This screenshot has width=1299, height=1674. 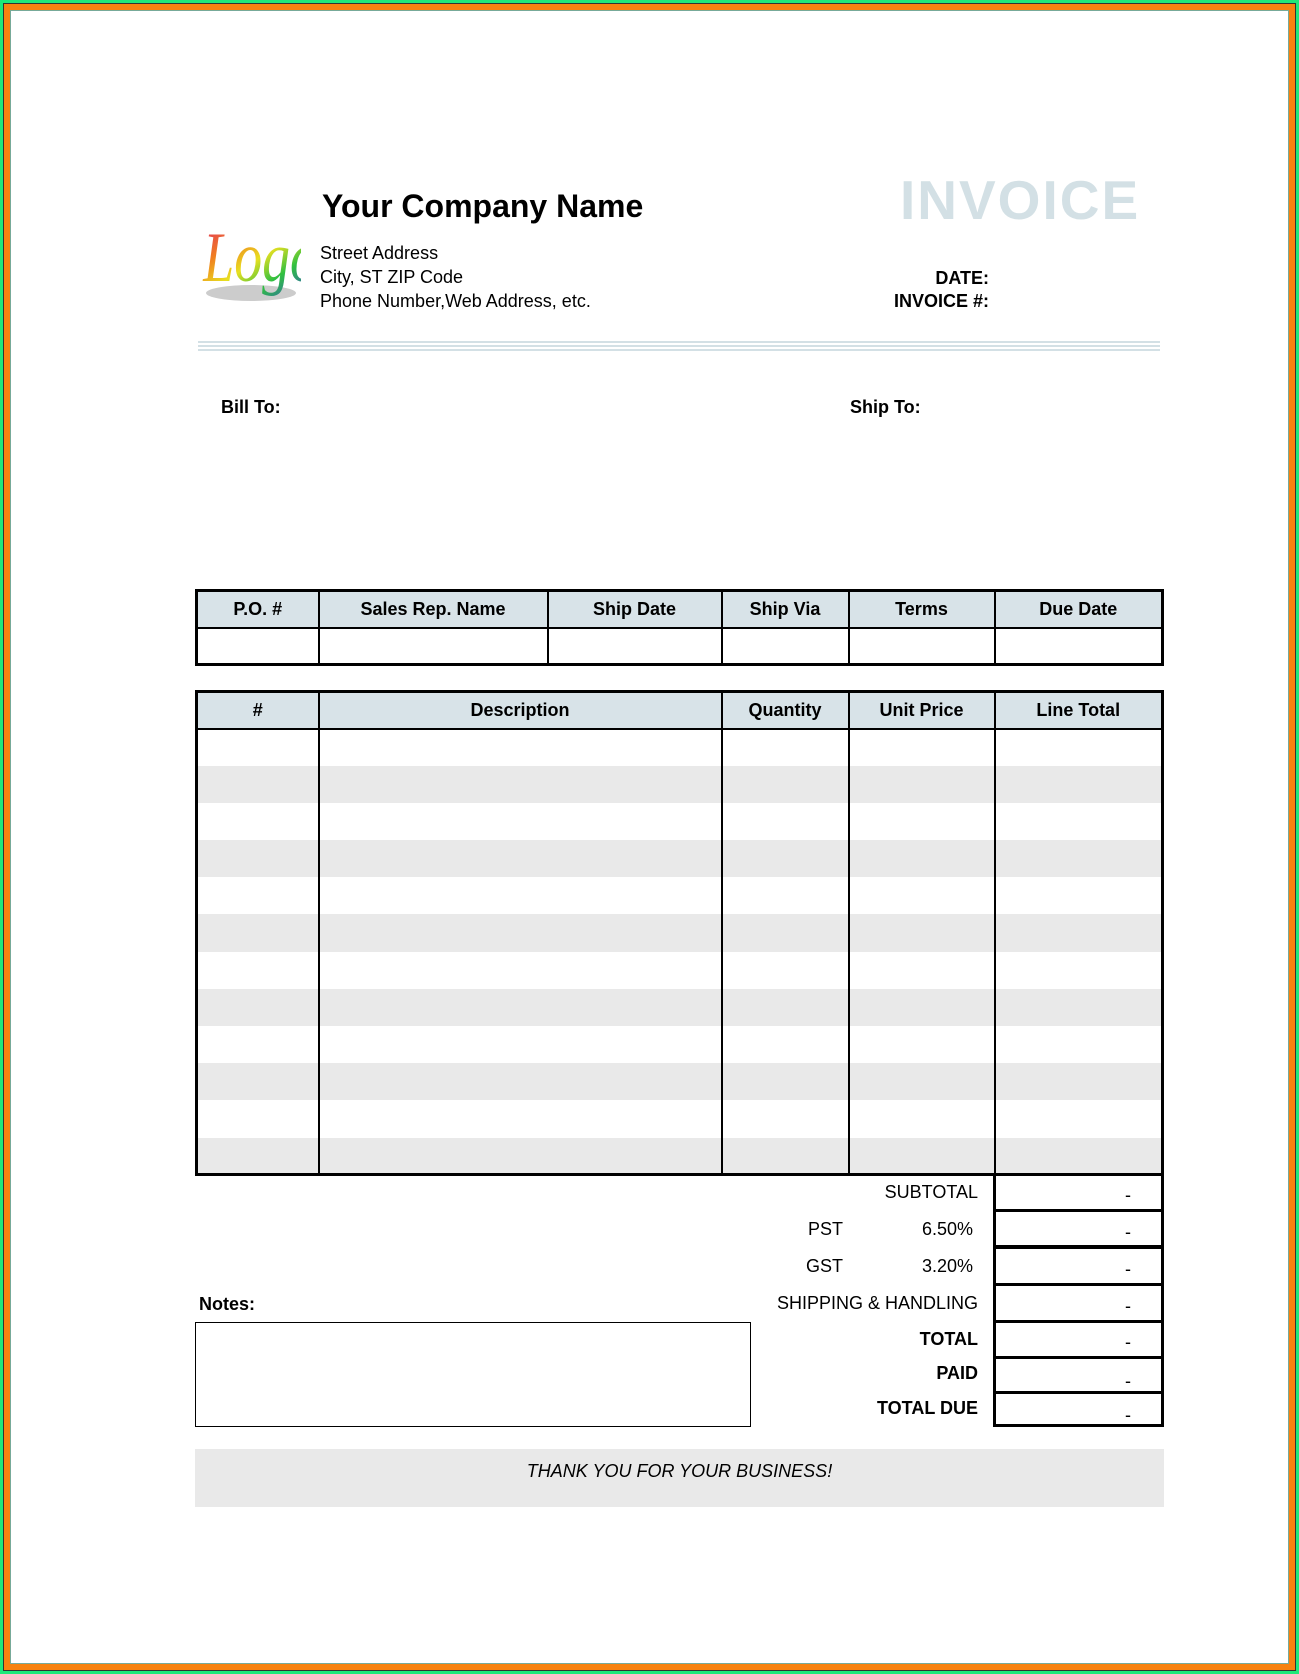 I want to click on due-date-cell, so click(x=1078, y=646).